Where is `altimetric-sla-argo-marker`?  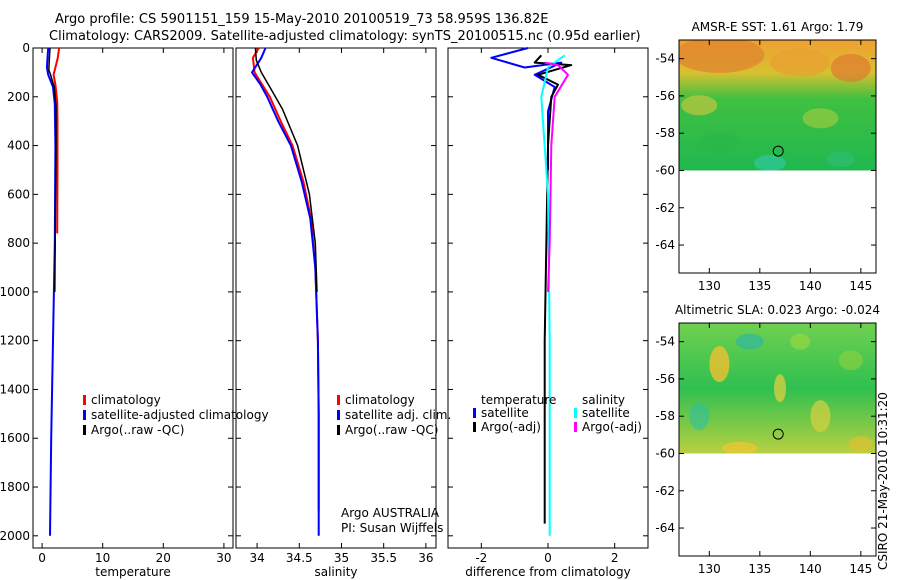 altimetric-sla-argo-marker is located at coordinates (778, 434).